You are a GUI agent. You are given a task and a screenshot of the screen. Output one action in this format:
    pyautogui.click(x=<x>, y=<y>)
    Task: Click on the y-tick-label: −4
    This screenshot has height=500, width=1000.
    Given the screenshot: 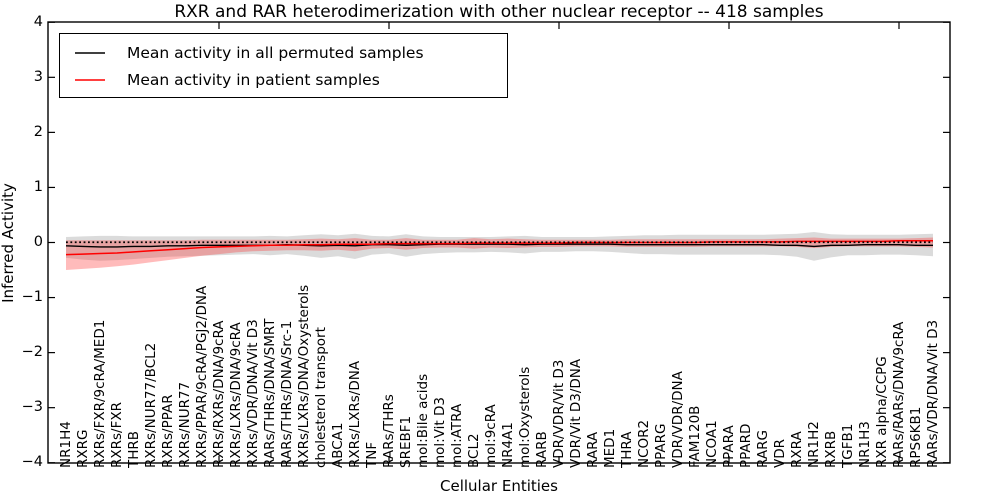 What is the action you would take?
    pyautogui.click(x=32, y=462)
    